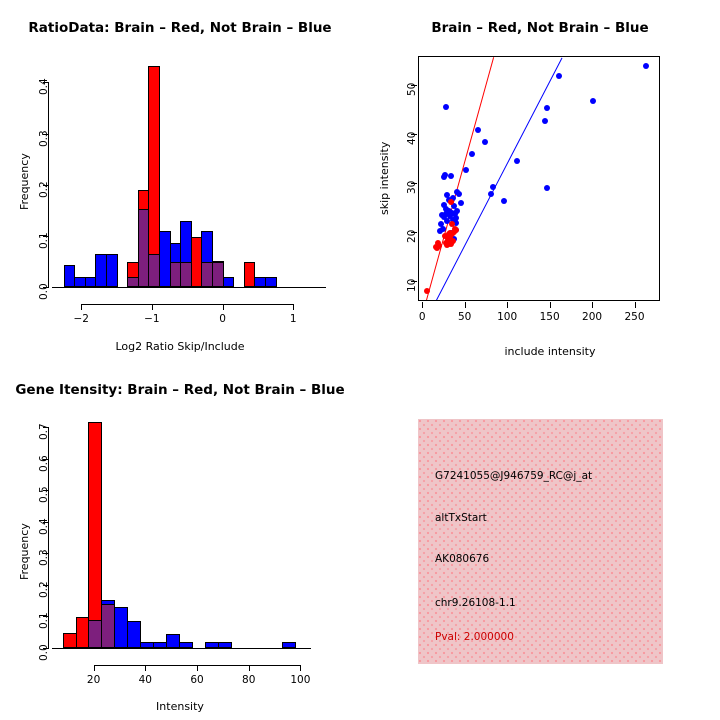  I want to click on gene-bar-overlap, so click(108, 625).